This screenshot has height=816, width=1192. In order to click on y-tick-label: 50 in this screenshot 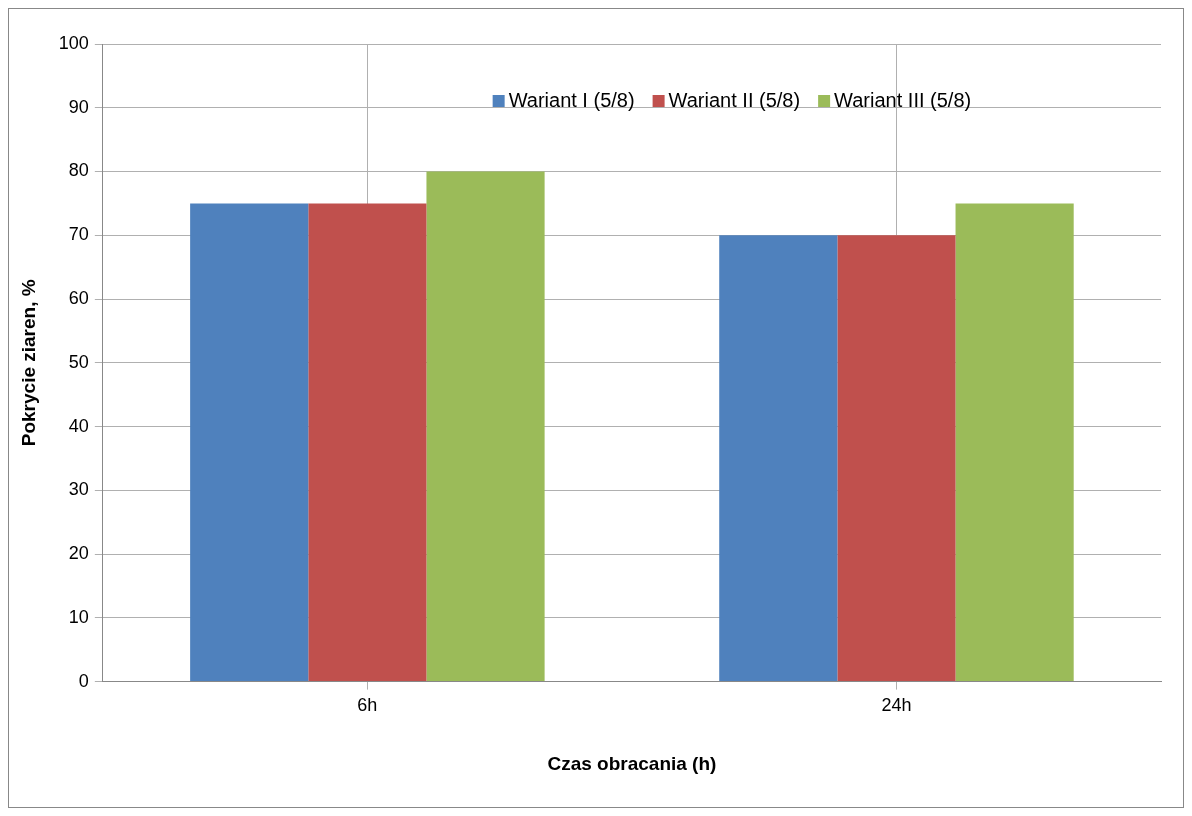, I will do `click(78, 361)`.